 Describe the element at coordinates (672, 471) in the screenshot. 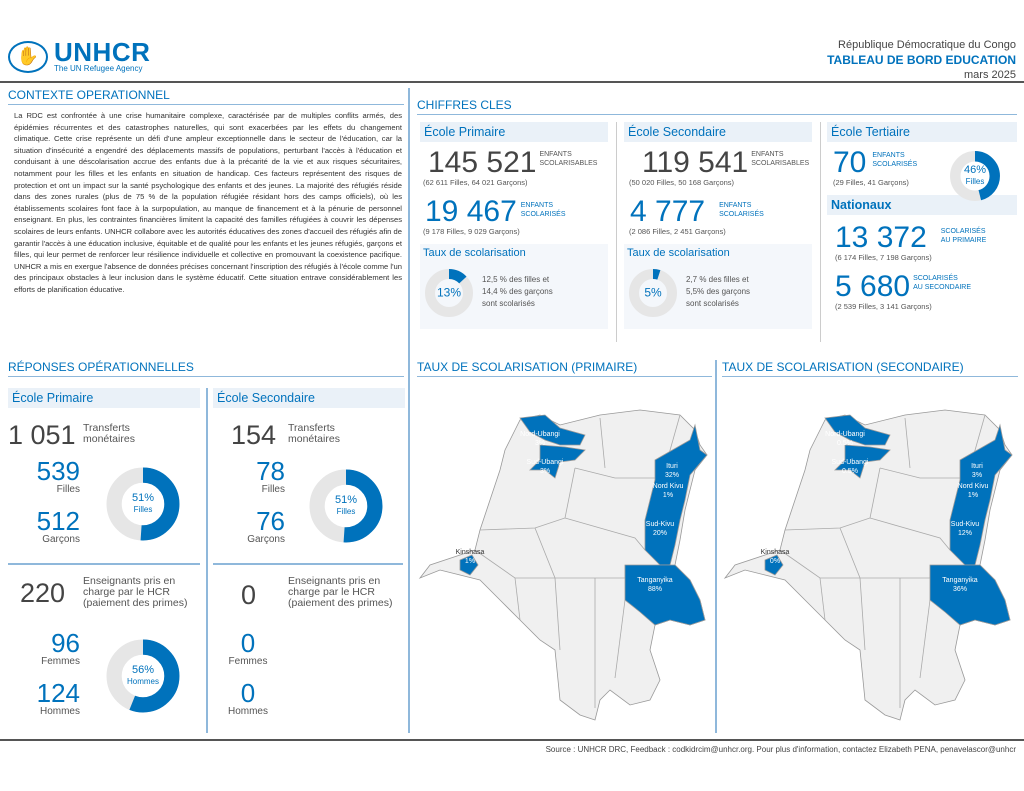

I see `map-label-ituri: Ituri 32%` at that location.